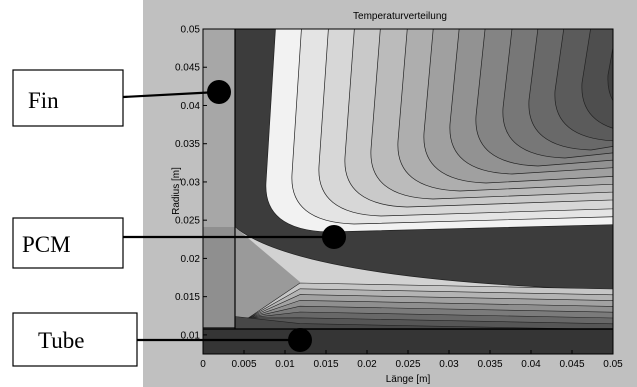  What do you see at coordinates (407, 364) in the screenshot?
I see `x-tick-label: 0.025` at bounding box center [407, 364].